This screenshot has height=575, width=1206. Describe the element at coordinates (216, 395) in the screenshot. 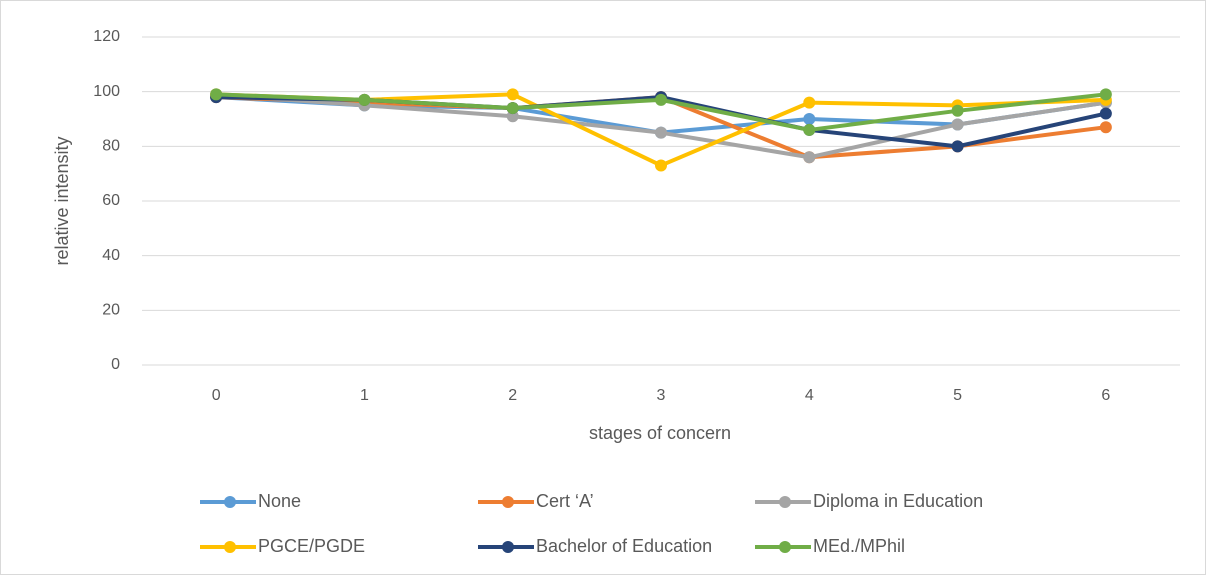

I see `x-tick-label: 0` at that location.